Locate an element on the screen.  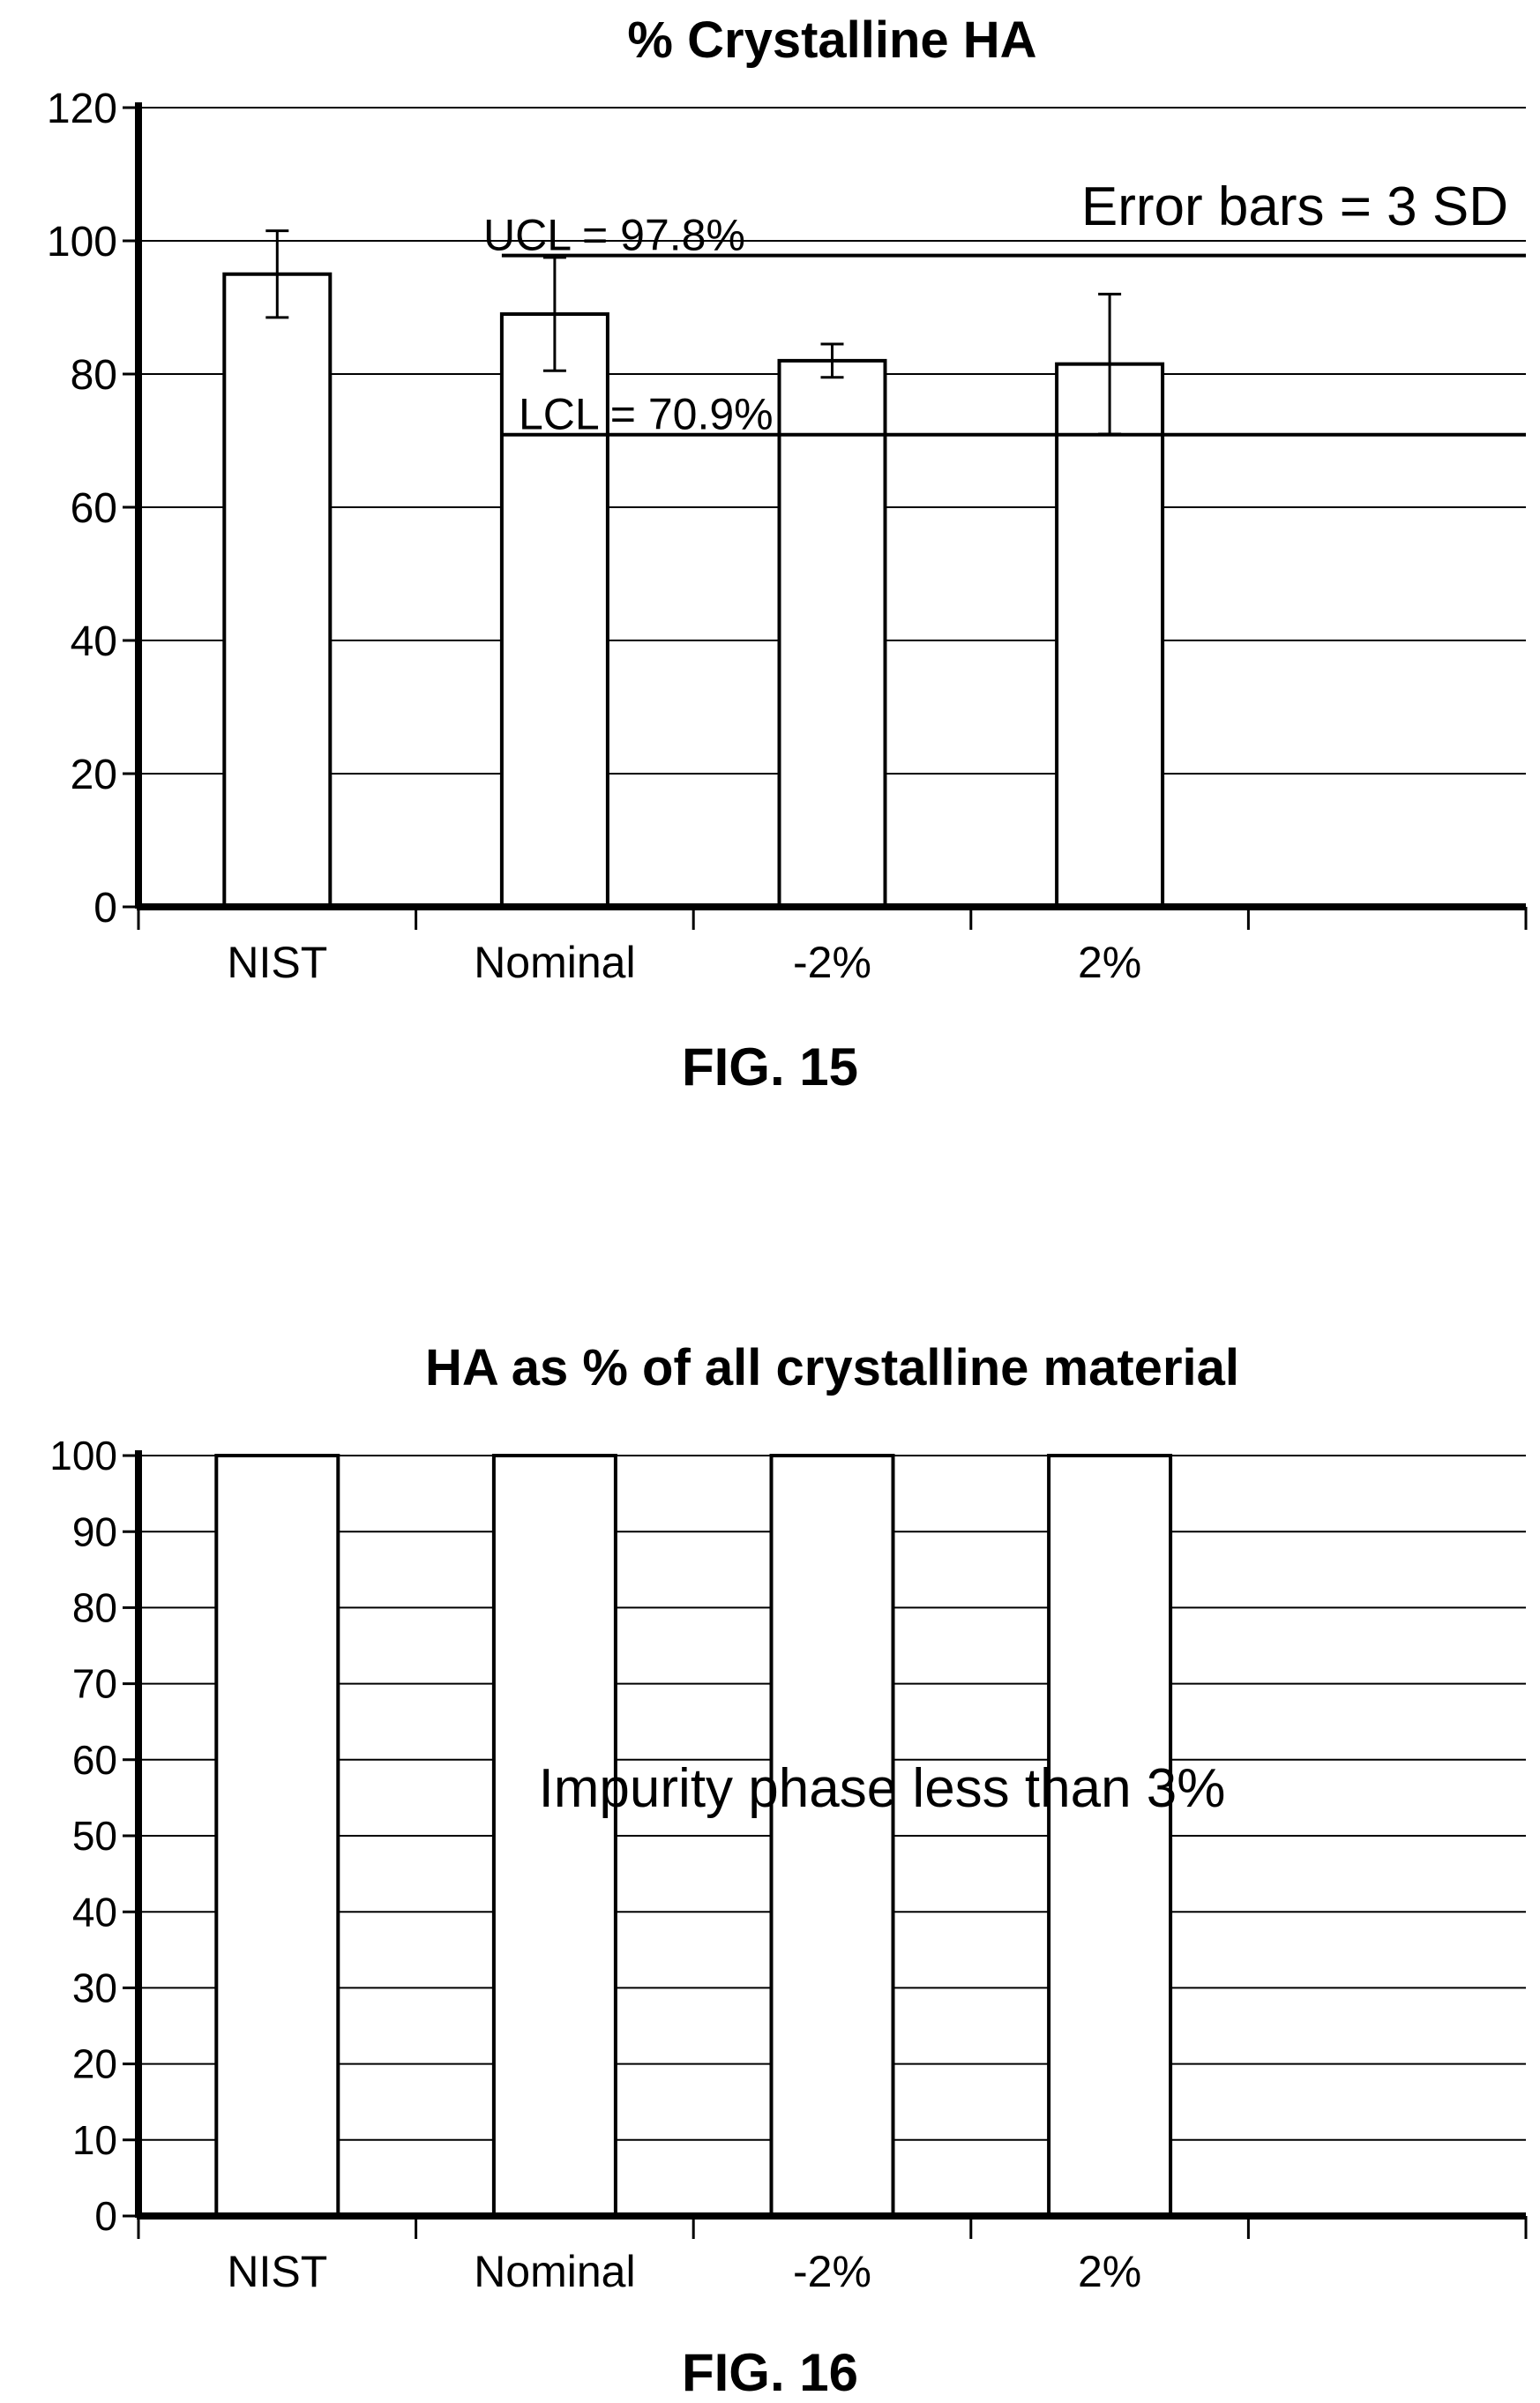
y-tick-label: 70 is located at coordinates (94, 1684).